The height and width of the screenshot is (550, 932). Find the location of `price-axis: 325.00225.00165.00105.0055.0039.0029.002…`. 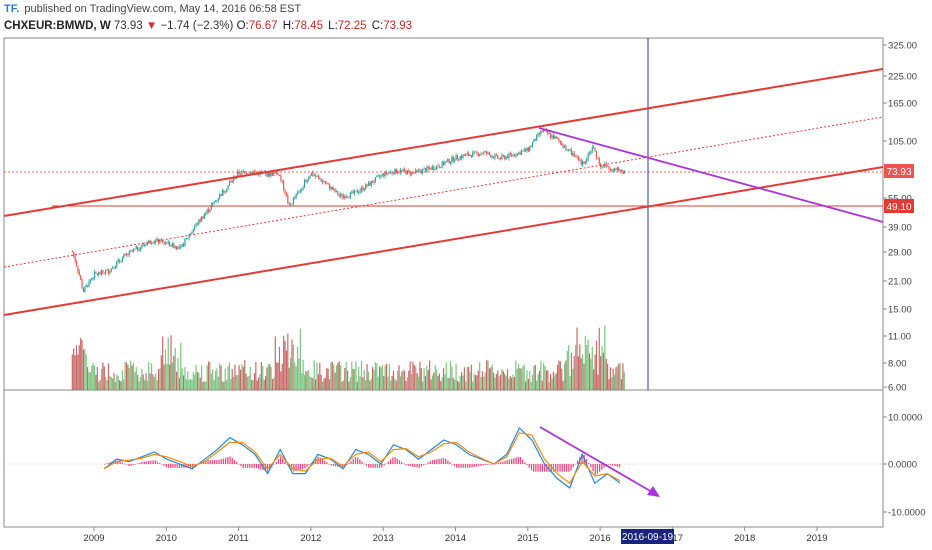

price-axis: 325.00225.00165.00105.0055.0039.0029.002… is located at coordinates (900, 217).